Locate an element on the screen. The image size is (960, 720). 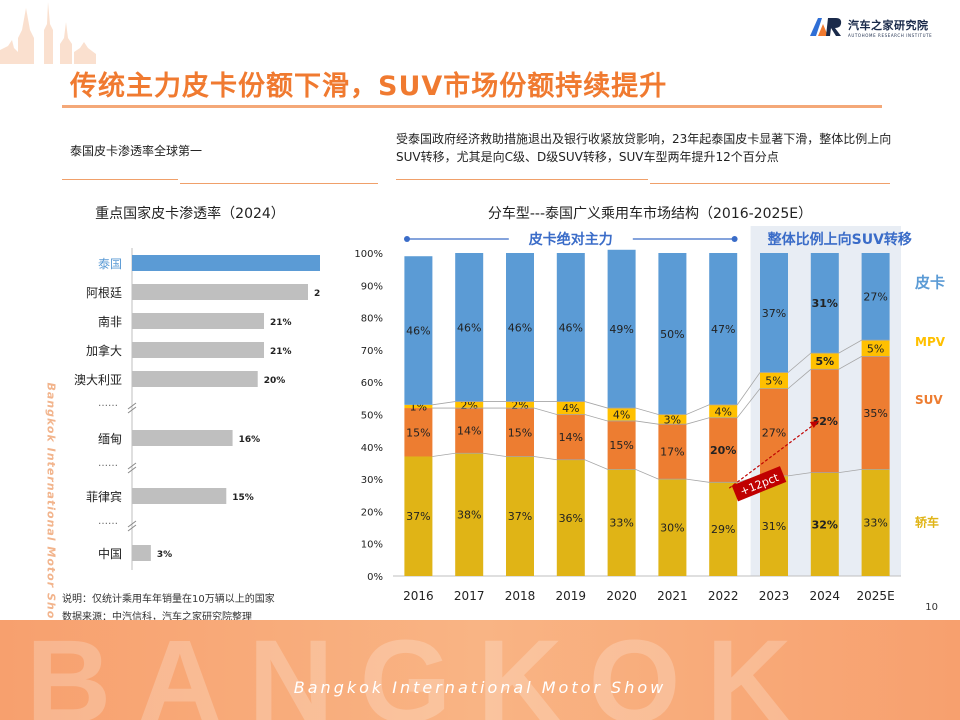
bar-SUV-2018 is located at coordinates (520, 432).